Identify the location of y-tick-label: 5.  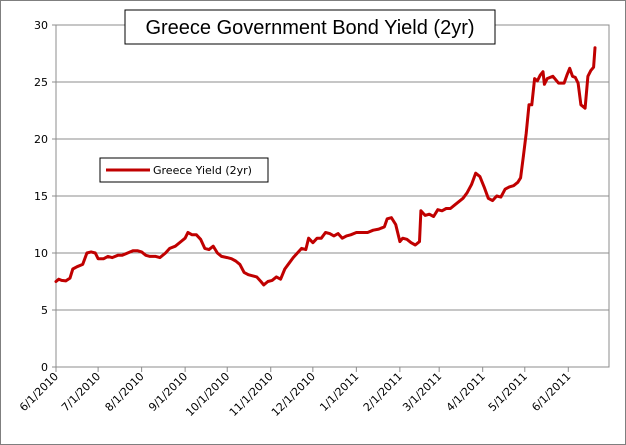
(44, 310).